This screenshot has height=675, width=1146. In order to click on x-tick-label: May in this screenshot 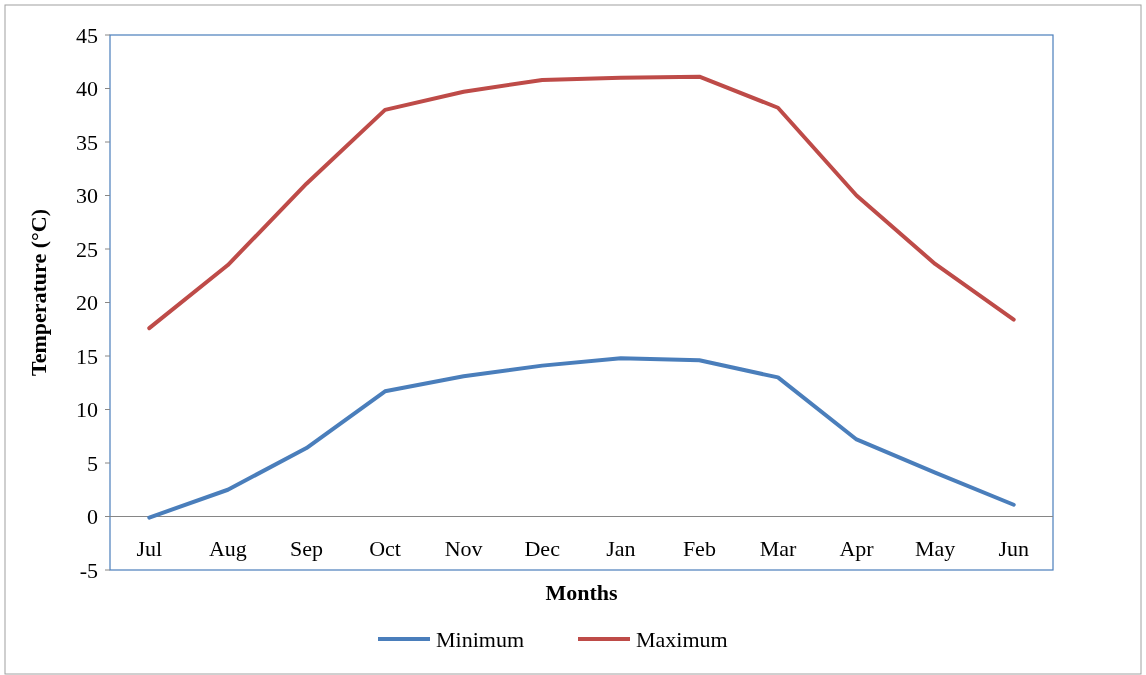, I will do `click(935, 548)`.